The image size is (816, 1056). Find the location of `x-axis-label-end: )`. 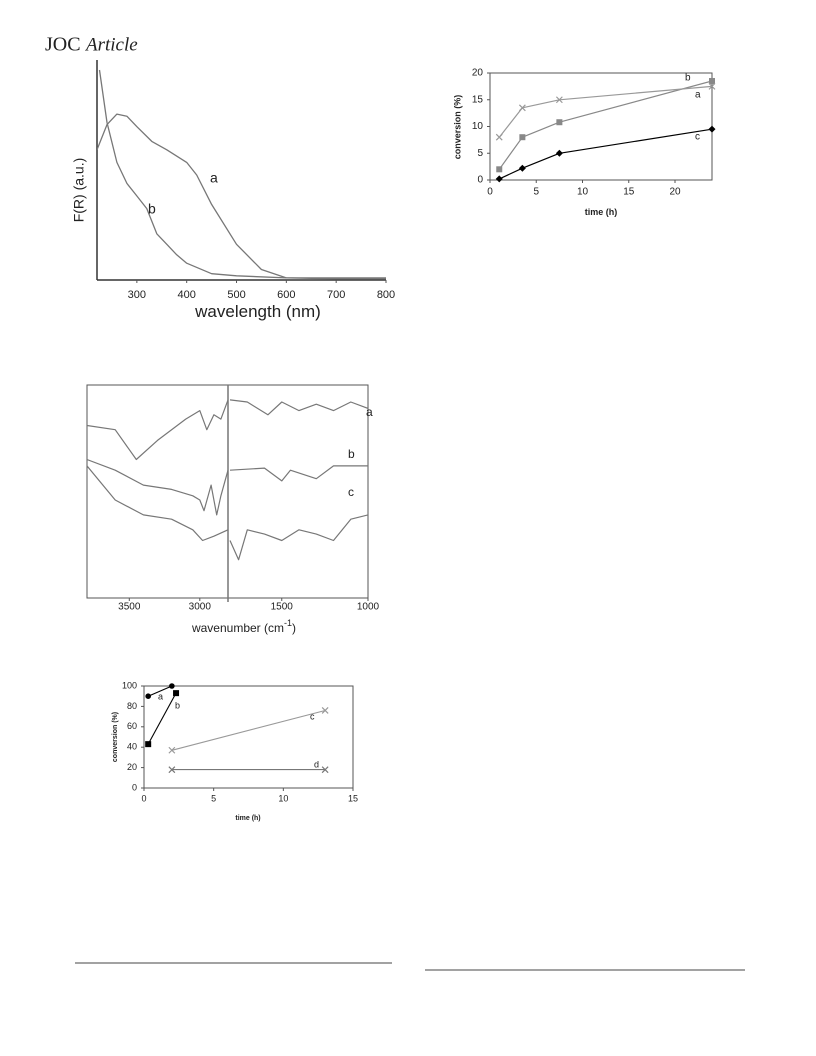

x-axis-label-end: ) is located at coordinates (294, 628).